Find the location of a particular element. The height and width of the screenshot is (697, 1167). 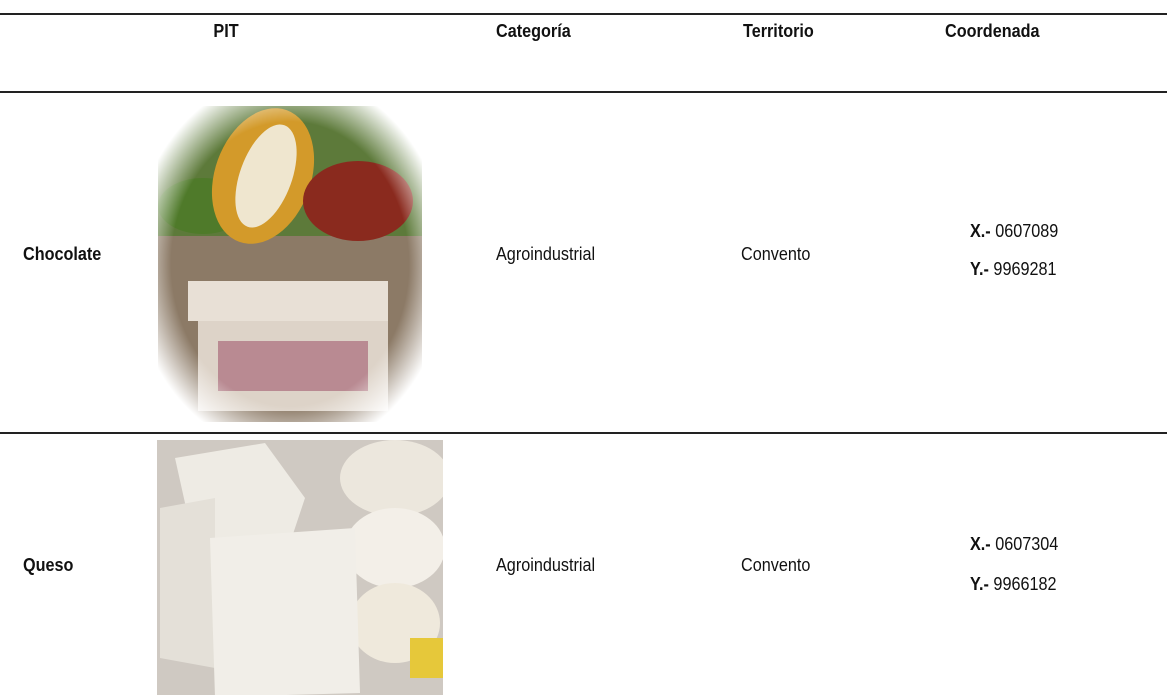

chocolate-photo is located at coordinates (290, 264).